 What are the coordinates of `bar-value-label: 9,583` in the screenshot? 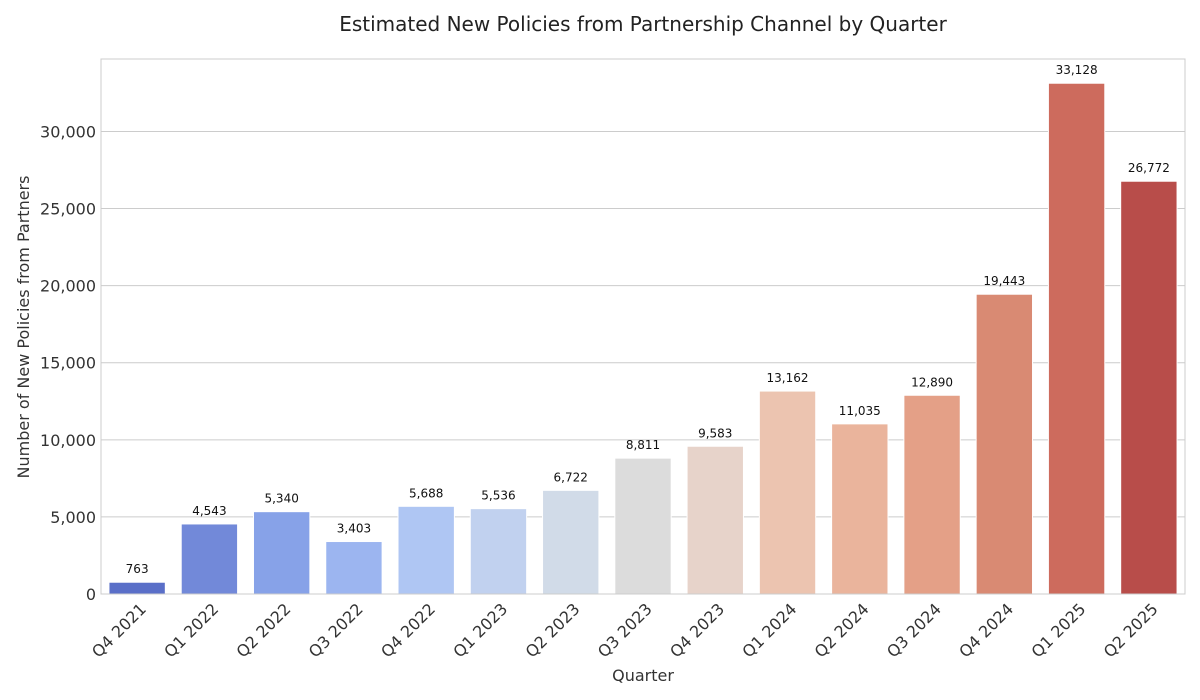 It's located at (715, 433).